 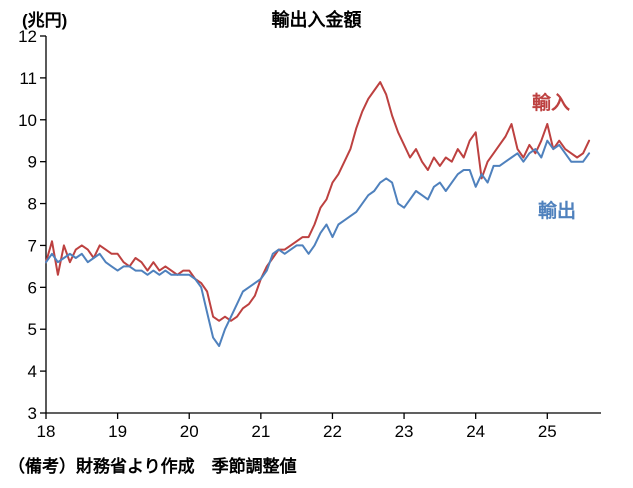 I want to click on x-tick-label: 21, so click(x=260, y=431).